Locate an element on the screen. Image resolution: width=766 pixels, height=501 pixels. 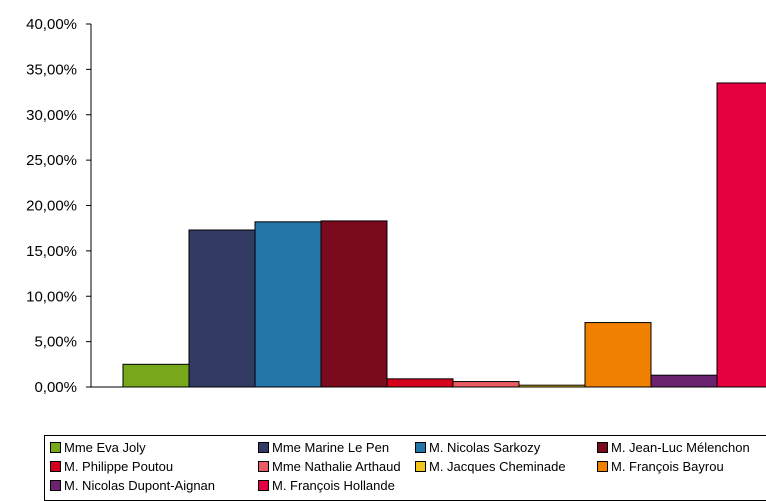
legend-item: Mme Marine Le Pen is located at coordinates (323, 448).